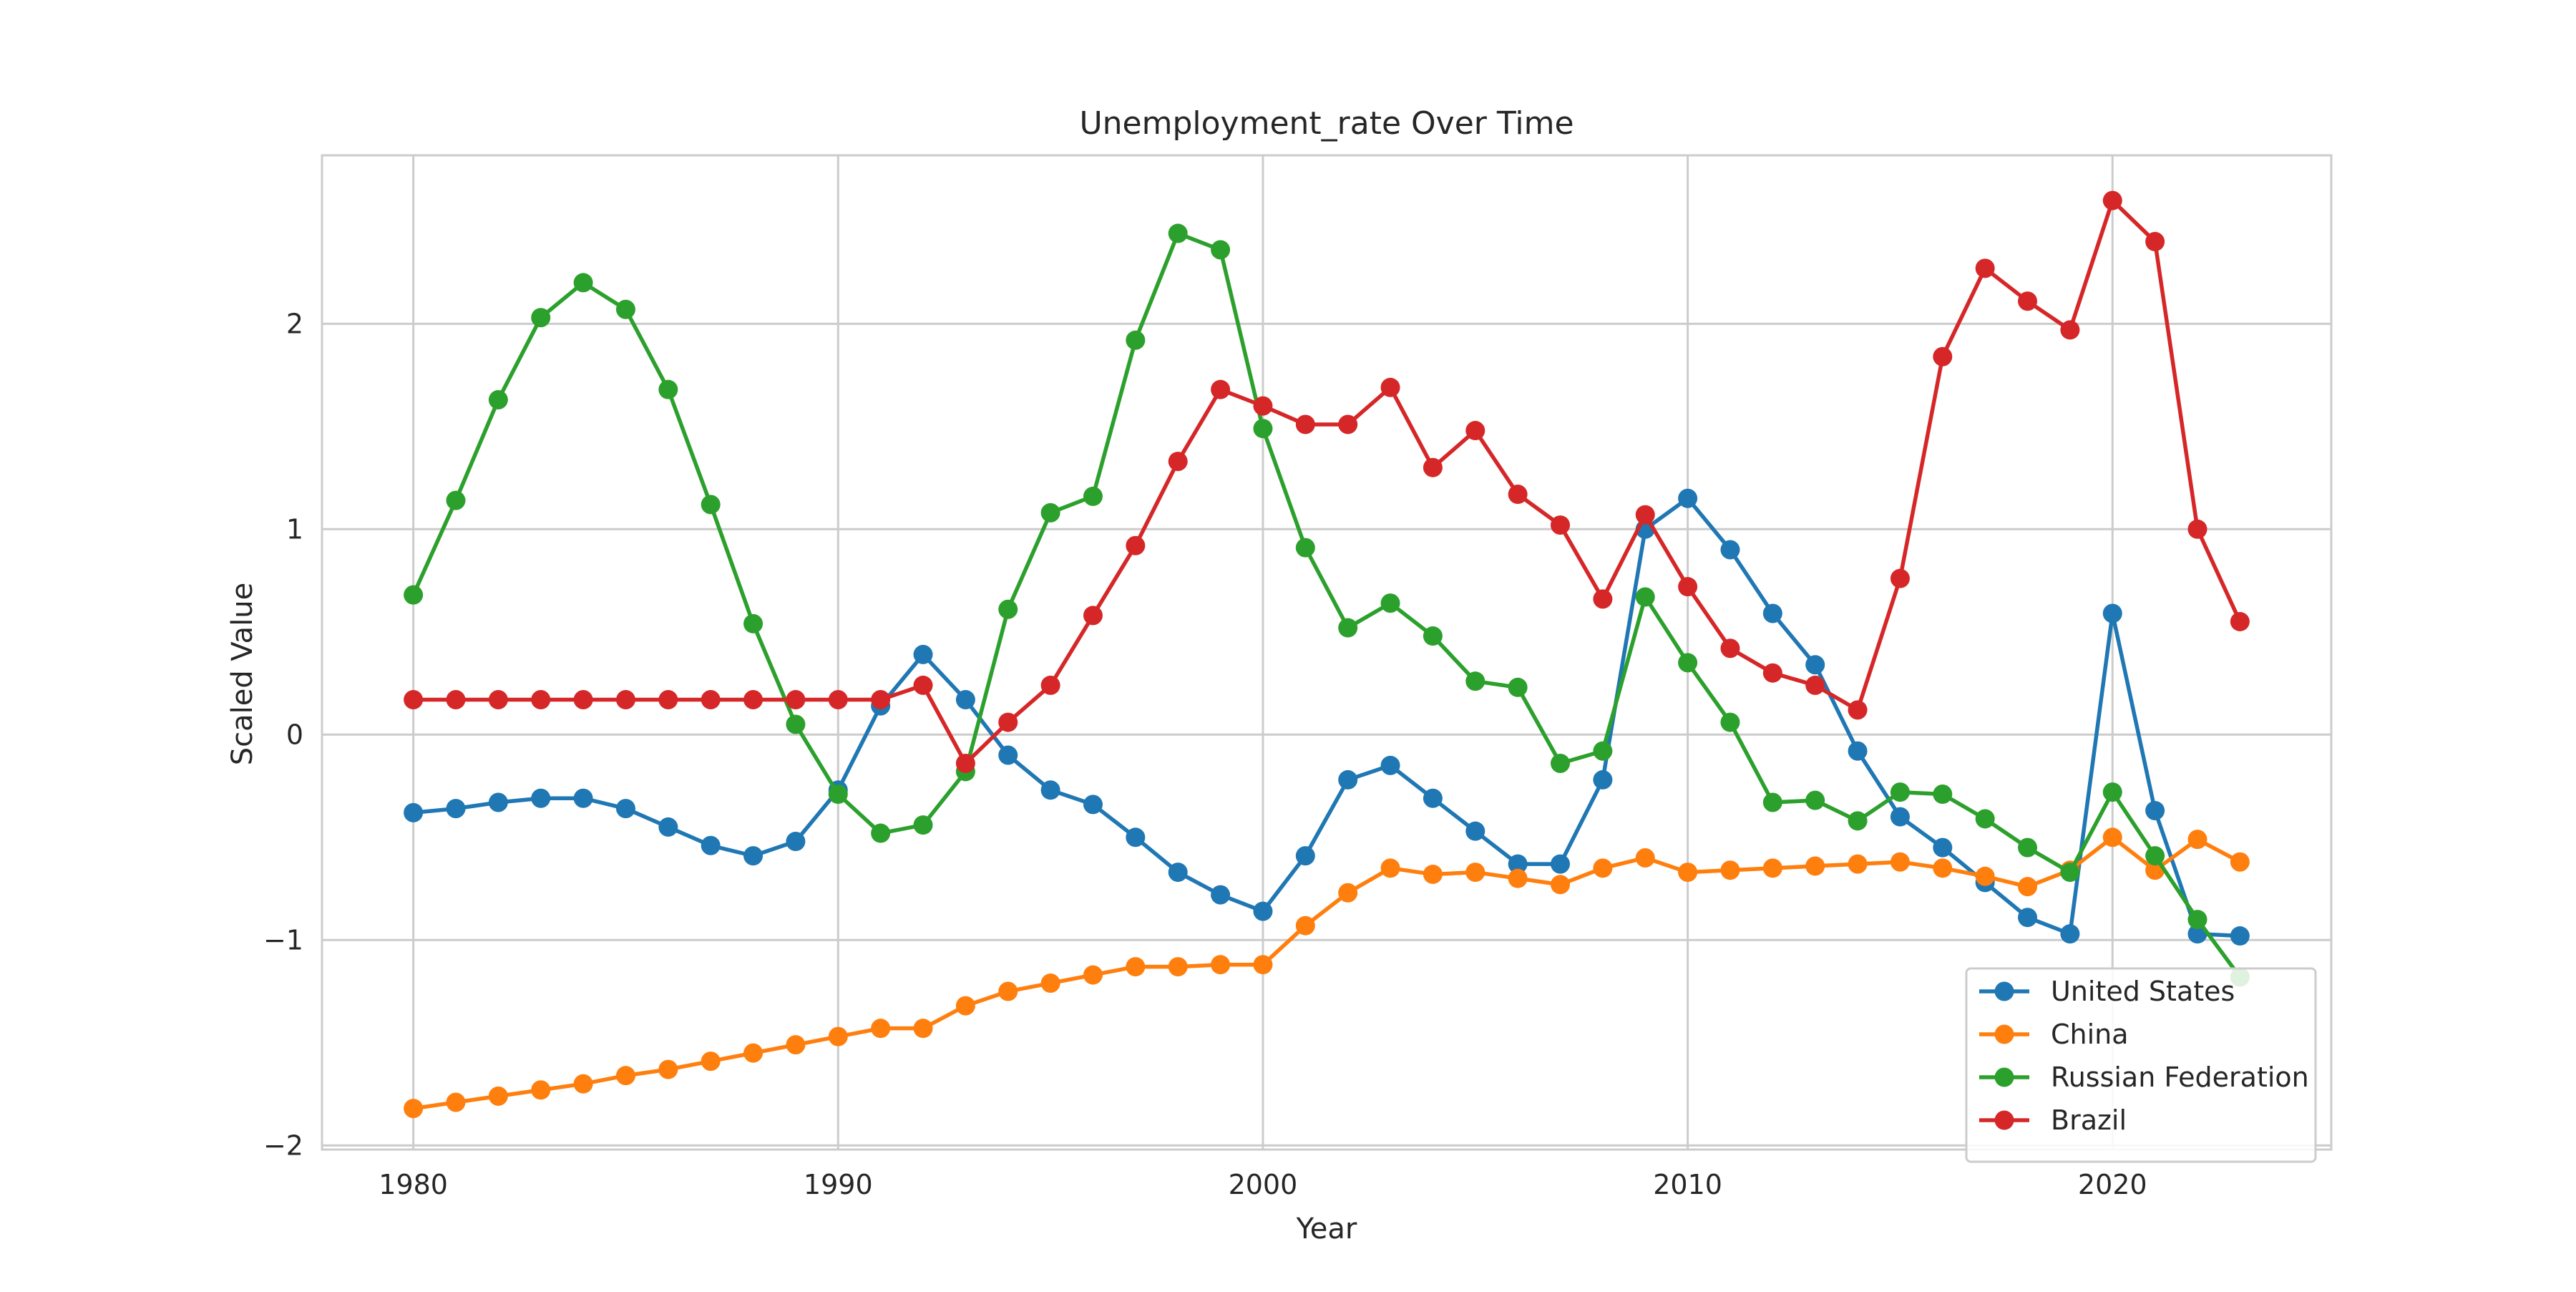  Describe the element at coordinates (413, 1184) in the screenshot. I see `x-tick-label: 1980` at that location.